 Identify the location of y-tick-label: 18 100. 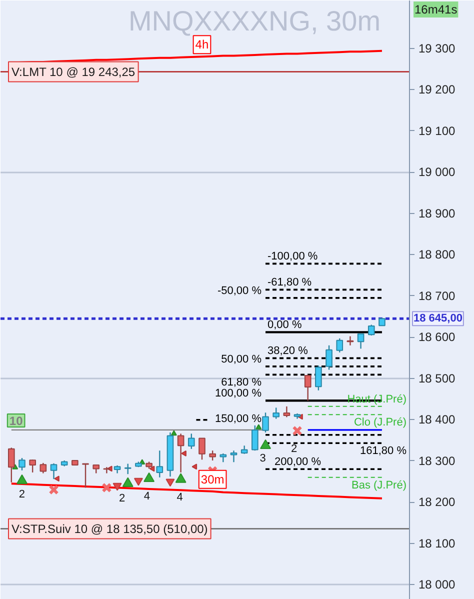
(437, 543).